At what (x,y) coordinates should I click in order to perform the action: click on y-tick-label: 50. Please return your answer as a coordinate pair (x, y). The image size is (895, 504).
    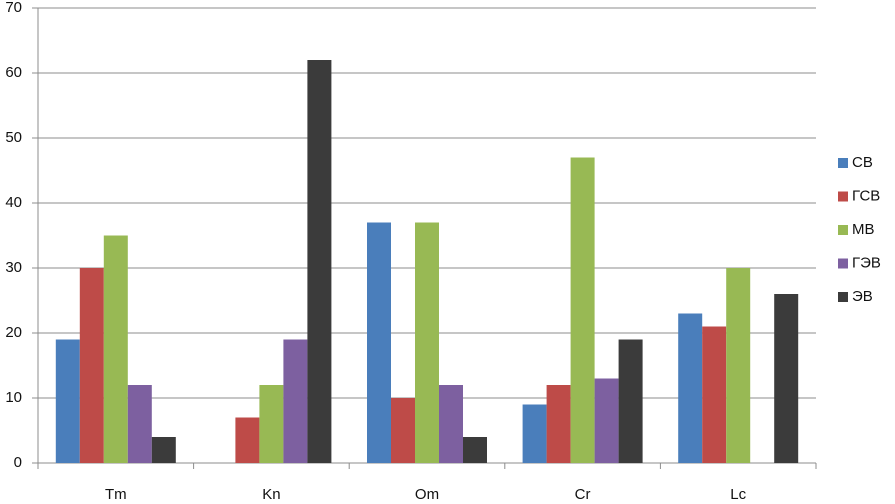
    Looking at the image, I should click on (13, 137).